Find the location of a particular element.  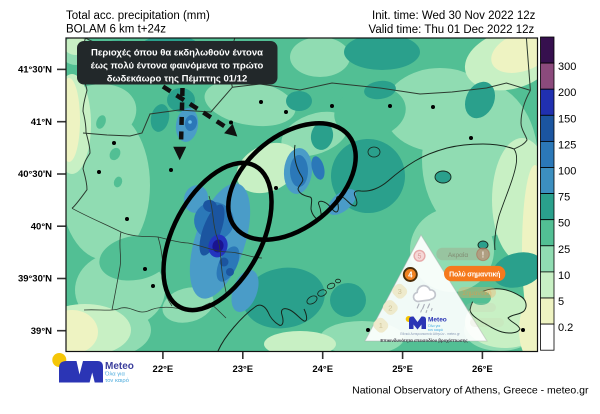

svg-text: 22°E is located at coordinates (163, 369).